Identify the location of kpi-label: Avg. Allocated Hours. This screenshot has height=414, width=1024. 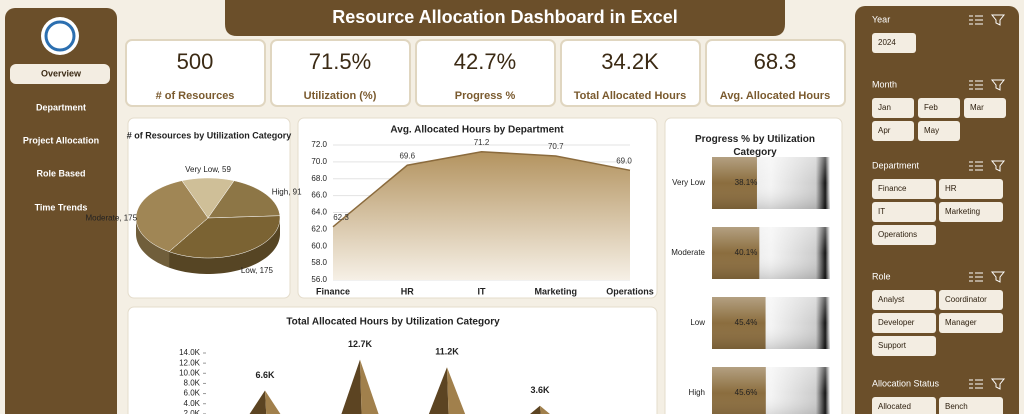
(775, 96).